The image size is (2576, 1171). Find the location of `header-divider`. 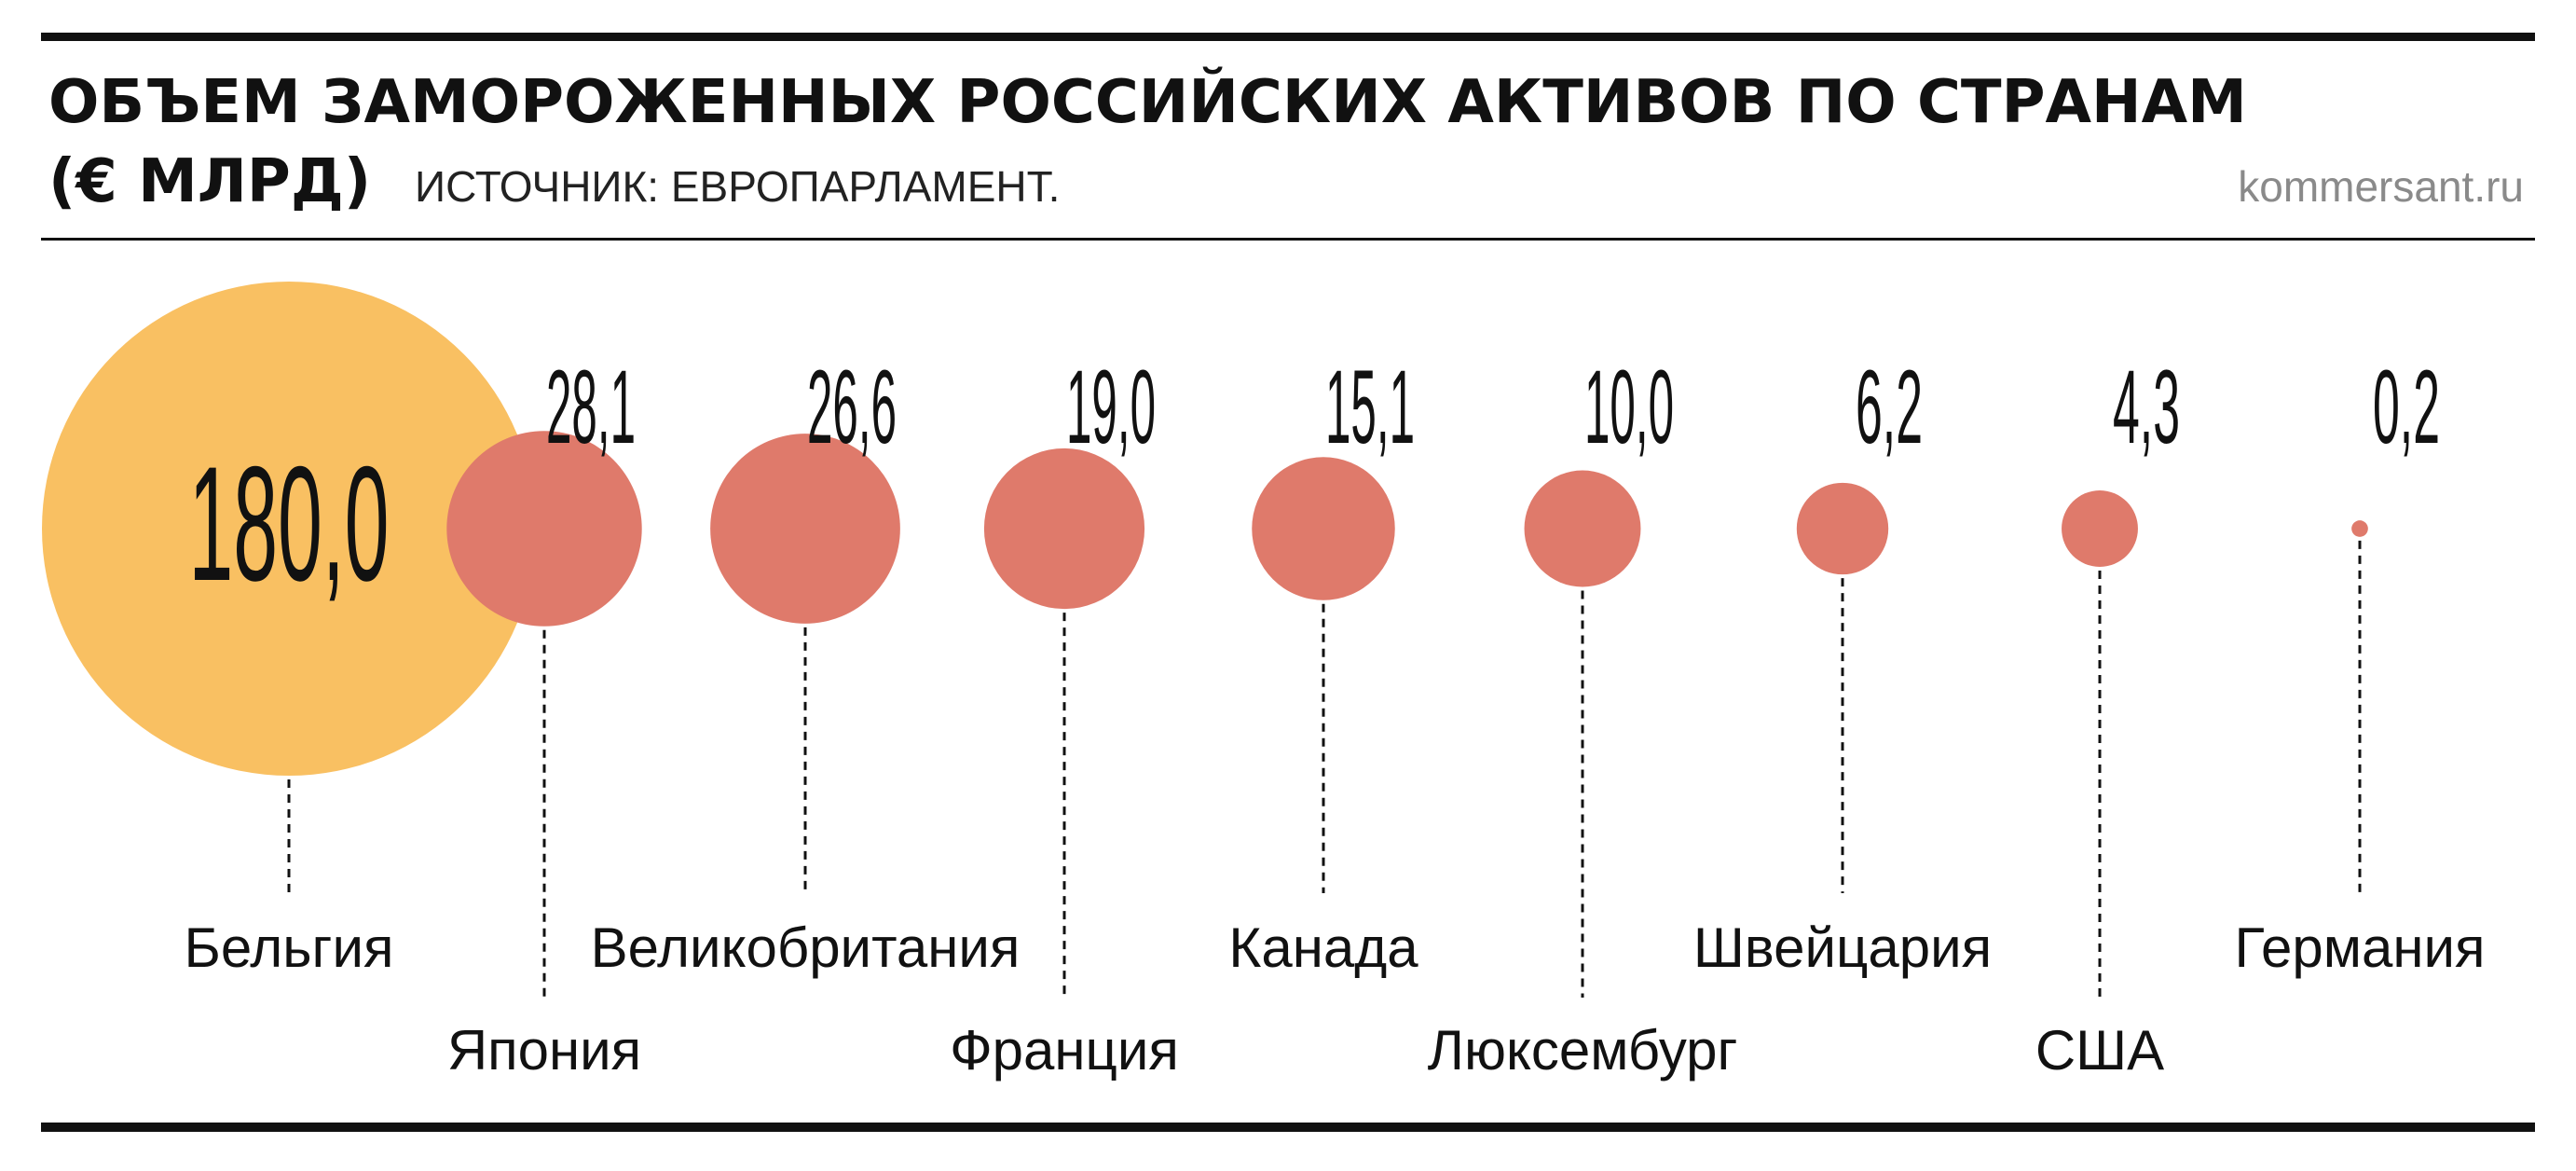

header-divider is located at coordinates (1288, 239).